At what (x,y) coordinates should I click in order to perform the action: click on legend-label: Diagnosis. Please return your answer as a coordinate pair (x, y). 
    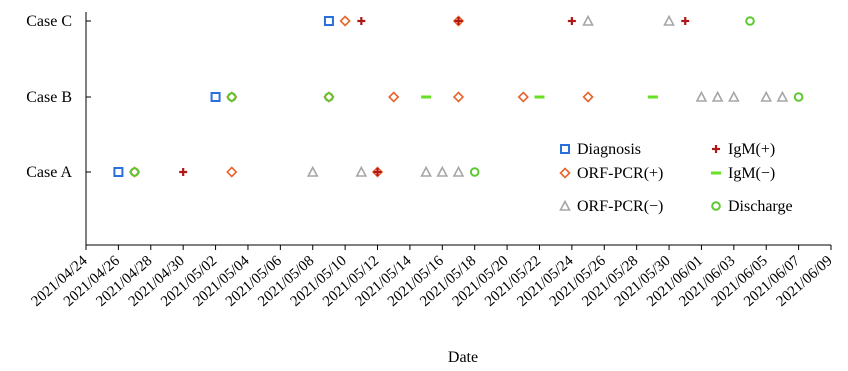
    Looking at the image, I should click on (609, 149).